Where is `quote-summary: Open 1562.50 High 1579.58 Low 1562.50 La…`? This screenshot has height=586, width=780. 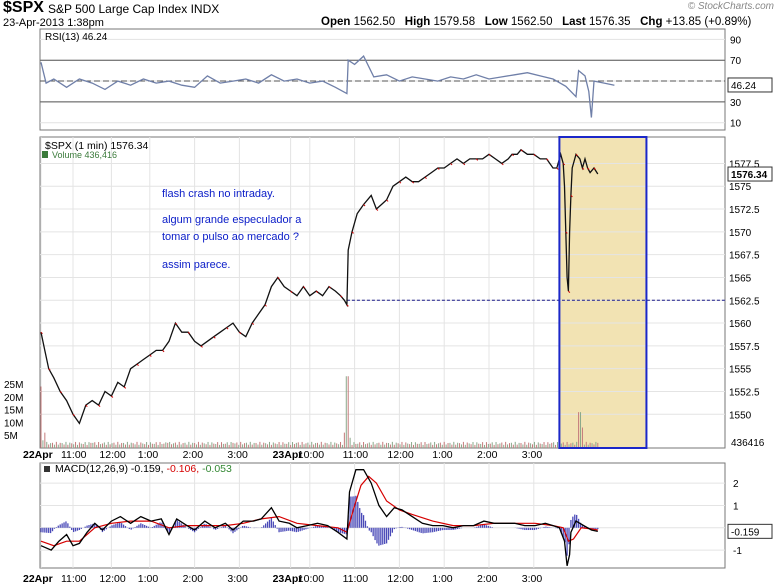 quote-summary: Open 1562.50 High 1579.58 Low 1562.50 La… is located at coordinates (536, 22).